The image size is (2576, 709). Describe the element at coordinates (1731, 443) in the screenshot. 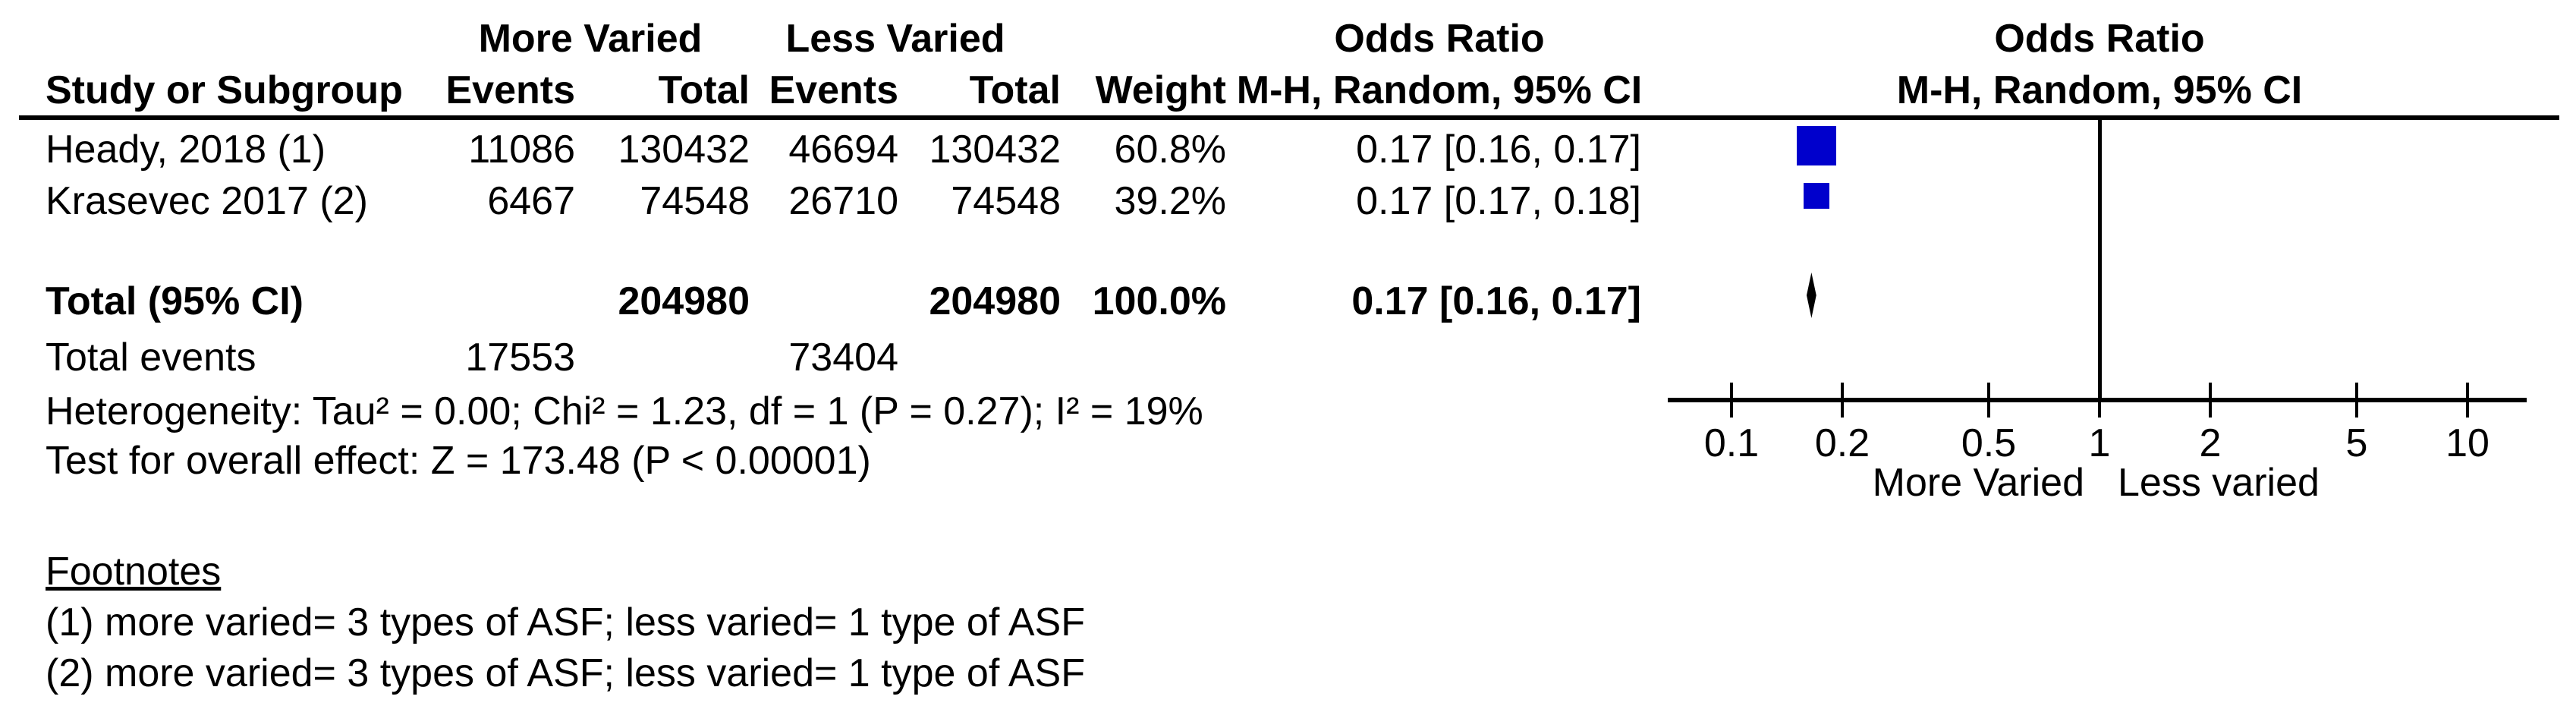

I see `axis-tick-label: 0.1` at that location.